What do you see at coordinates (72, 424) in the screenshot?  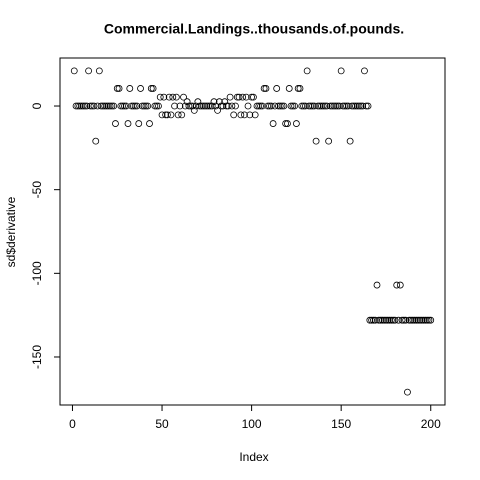 I see `x-tick-label: 0` at bounding box center [72, 424].